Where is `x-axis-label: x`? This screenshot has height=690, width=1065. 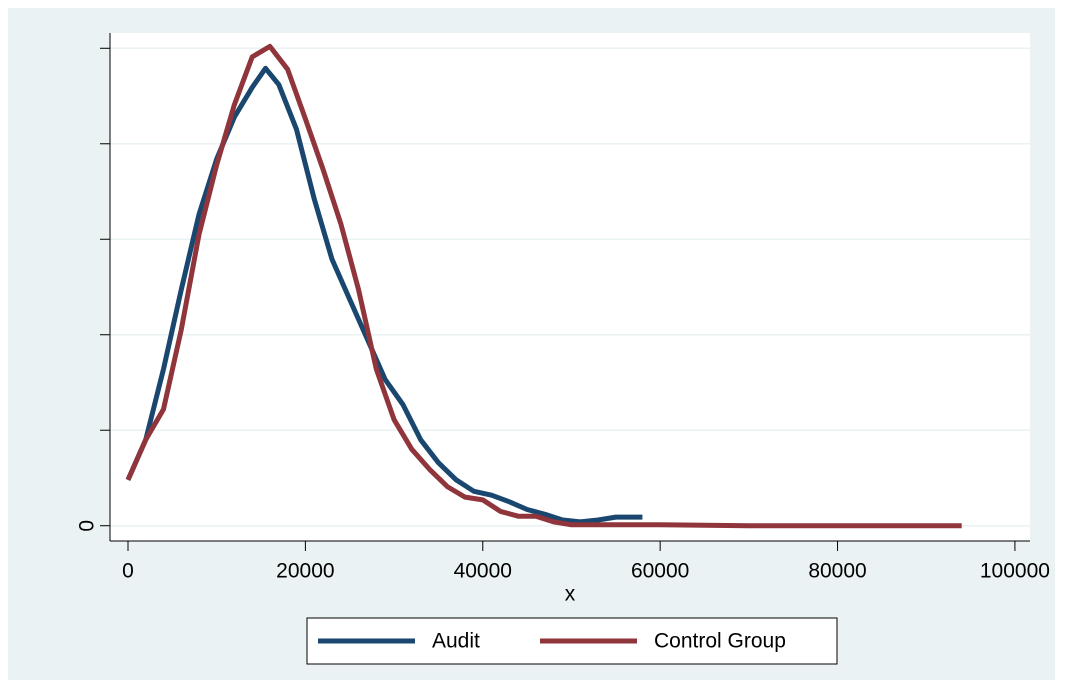
x-axis-label: x is located at coordinates (570, 594).